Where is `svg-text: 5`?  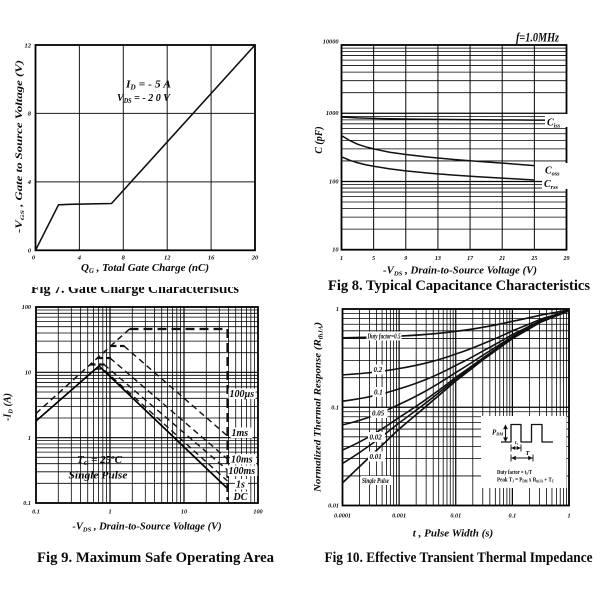
svg-text: 5 is located at coordinates (373, 259).